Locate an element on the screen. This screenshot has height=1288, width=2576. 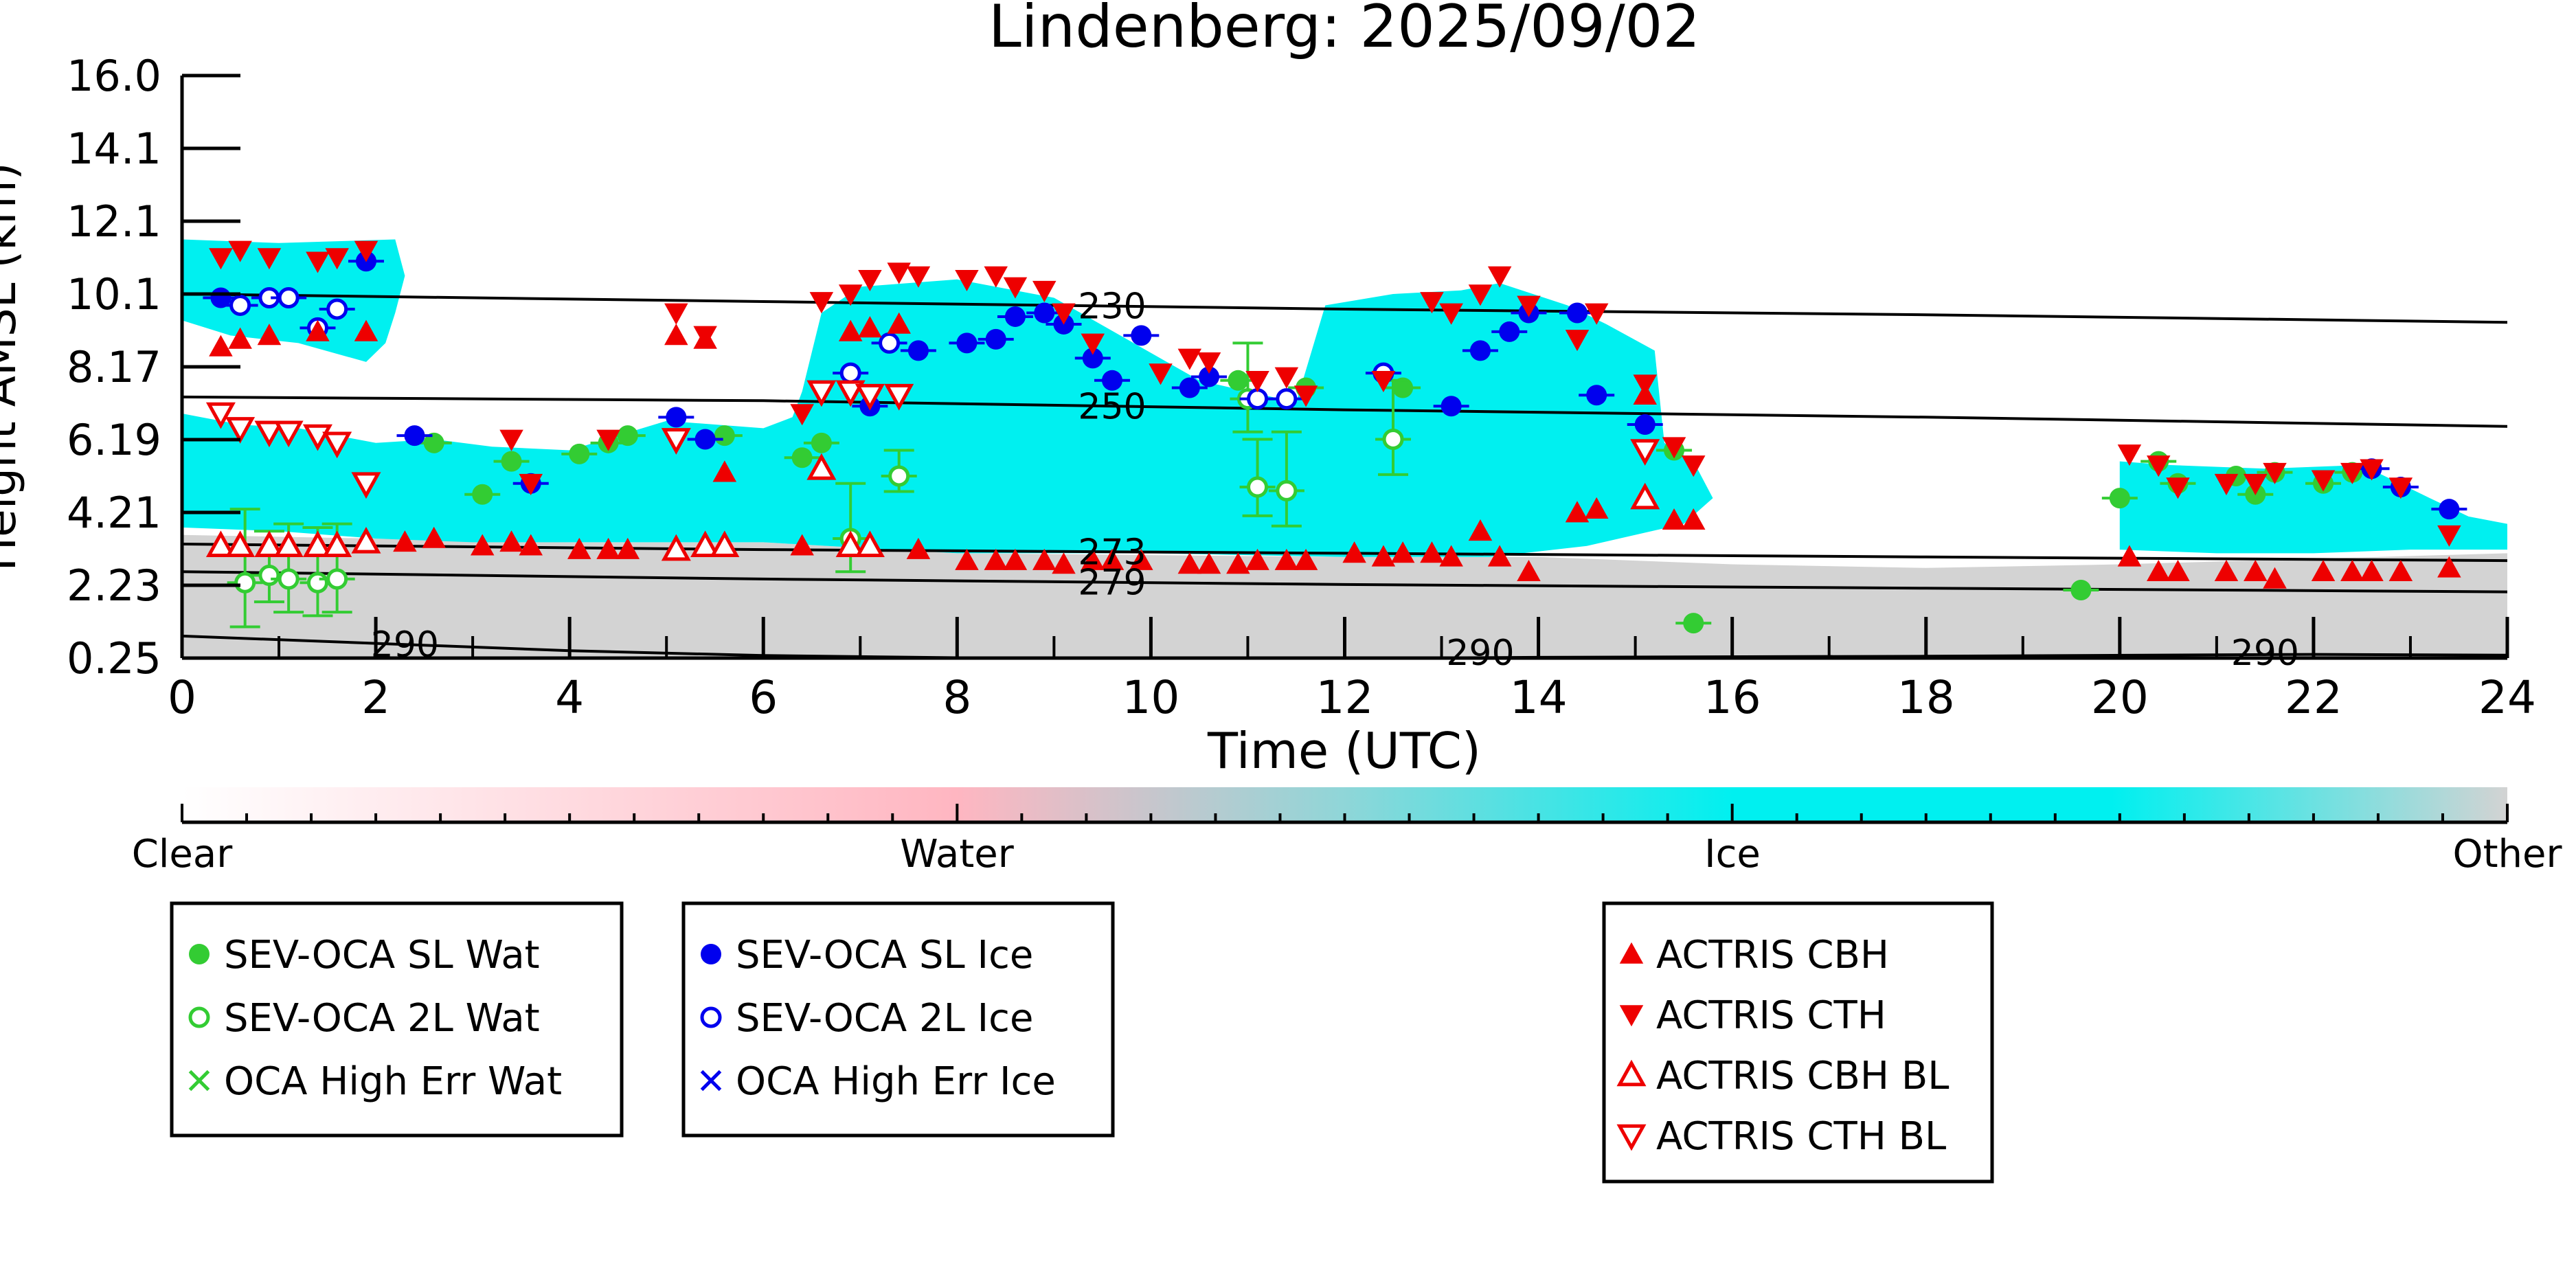
colorbar-label-clear: Clear is located at coordinates (182, 854).